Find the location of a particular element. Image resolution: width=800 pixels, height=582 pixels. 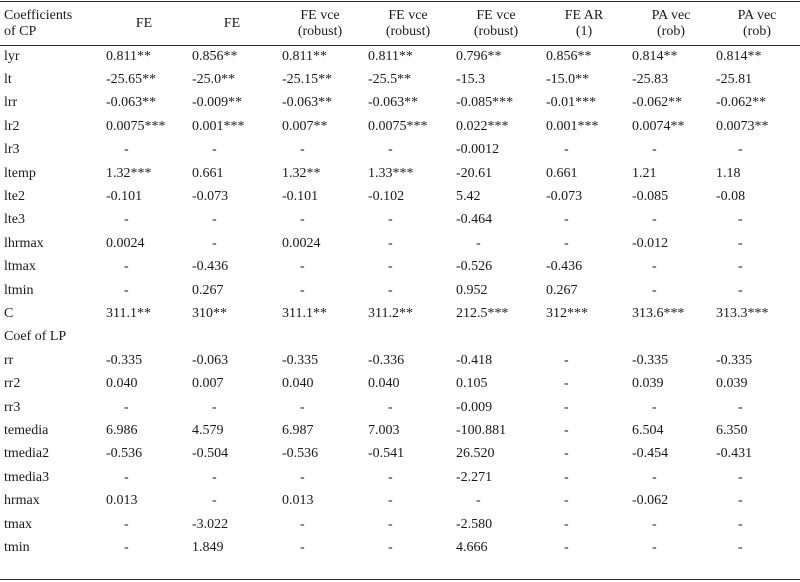

table-row: lte3 - - - - -0.464 - - - is located at coordinates (400, 220).